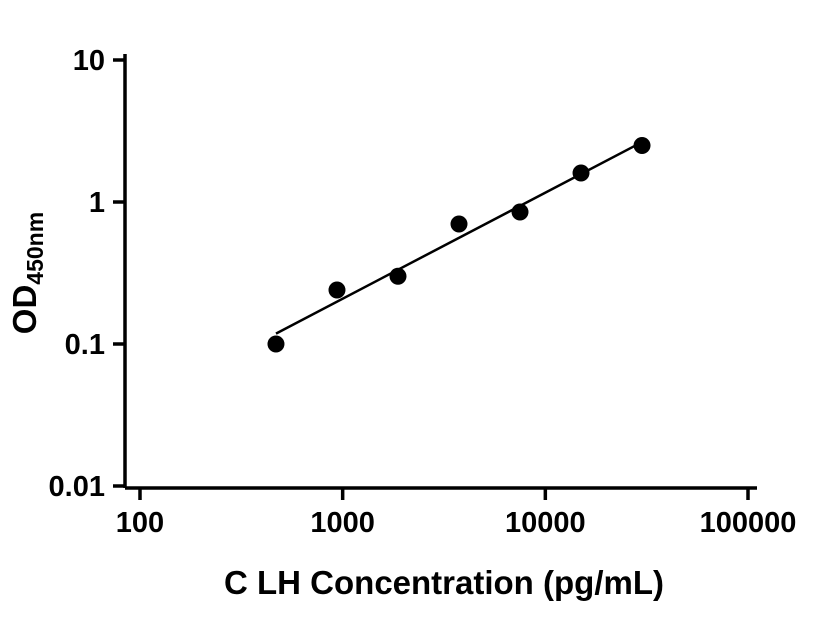 This screenshot has height=640, width=816. What do you see at coordinates (89, 61) in the screenshot?
I see `y-tick-label: 10` at bounding box center [89, 61].